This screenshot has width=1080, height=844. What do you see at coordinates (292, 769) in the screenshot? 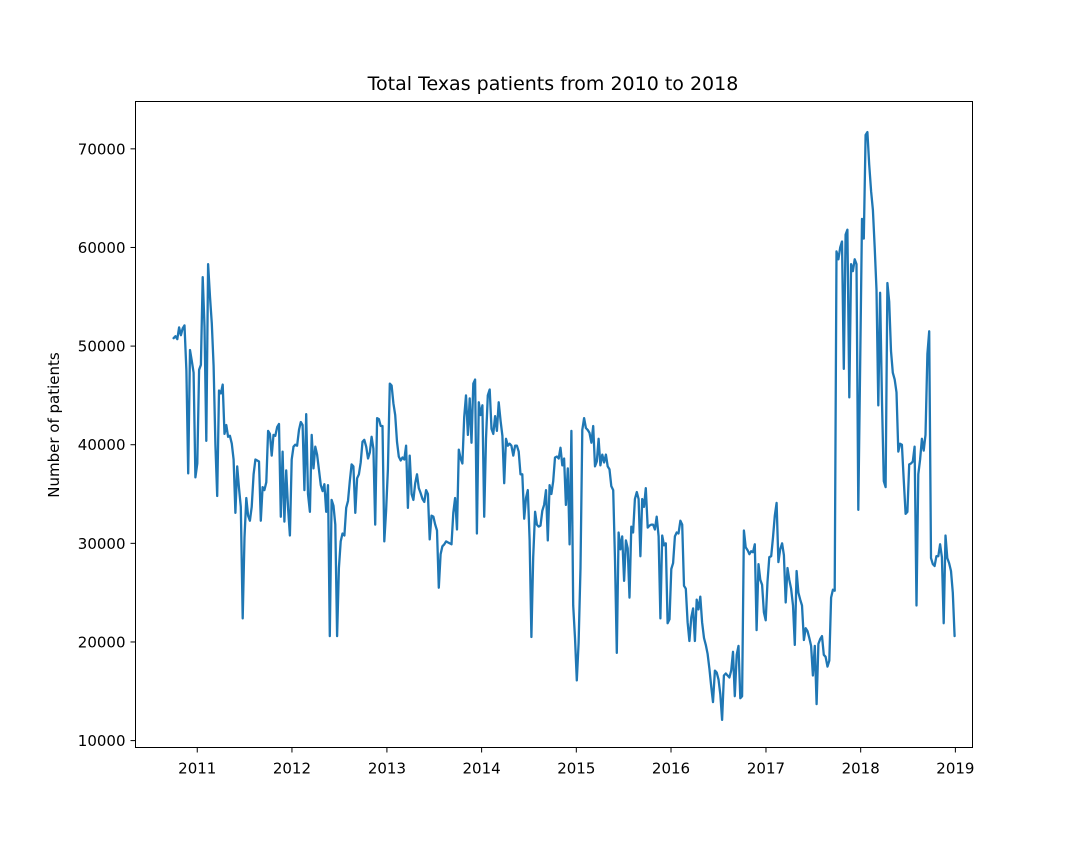
I see `x-tick-label: 2012` at bounding box center [292, 769].